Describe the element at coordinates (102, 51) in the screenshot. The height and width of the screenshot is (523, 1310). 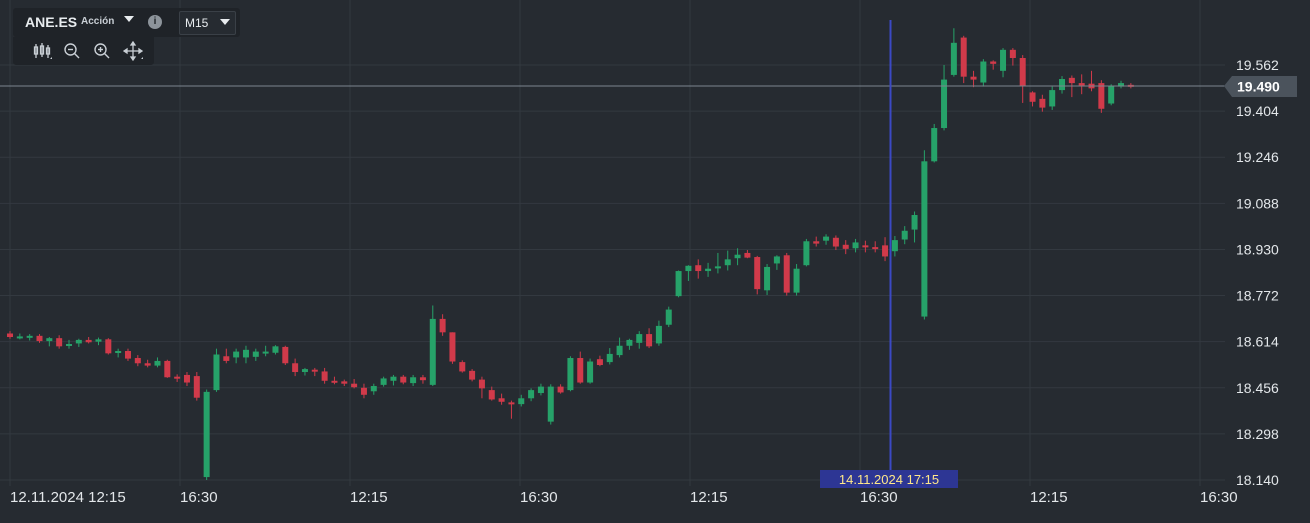
I see `zoom-in-icon` at that location.